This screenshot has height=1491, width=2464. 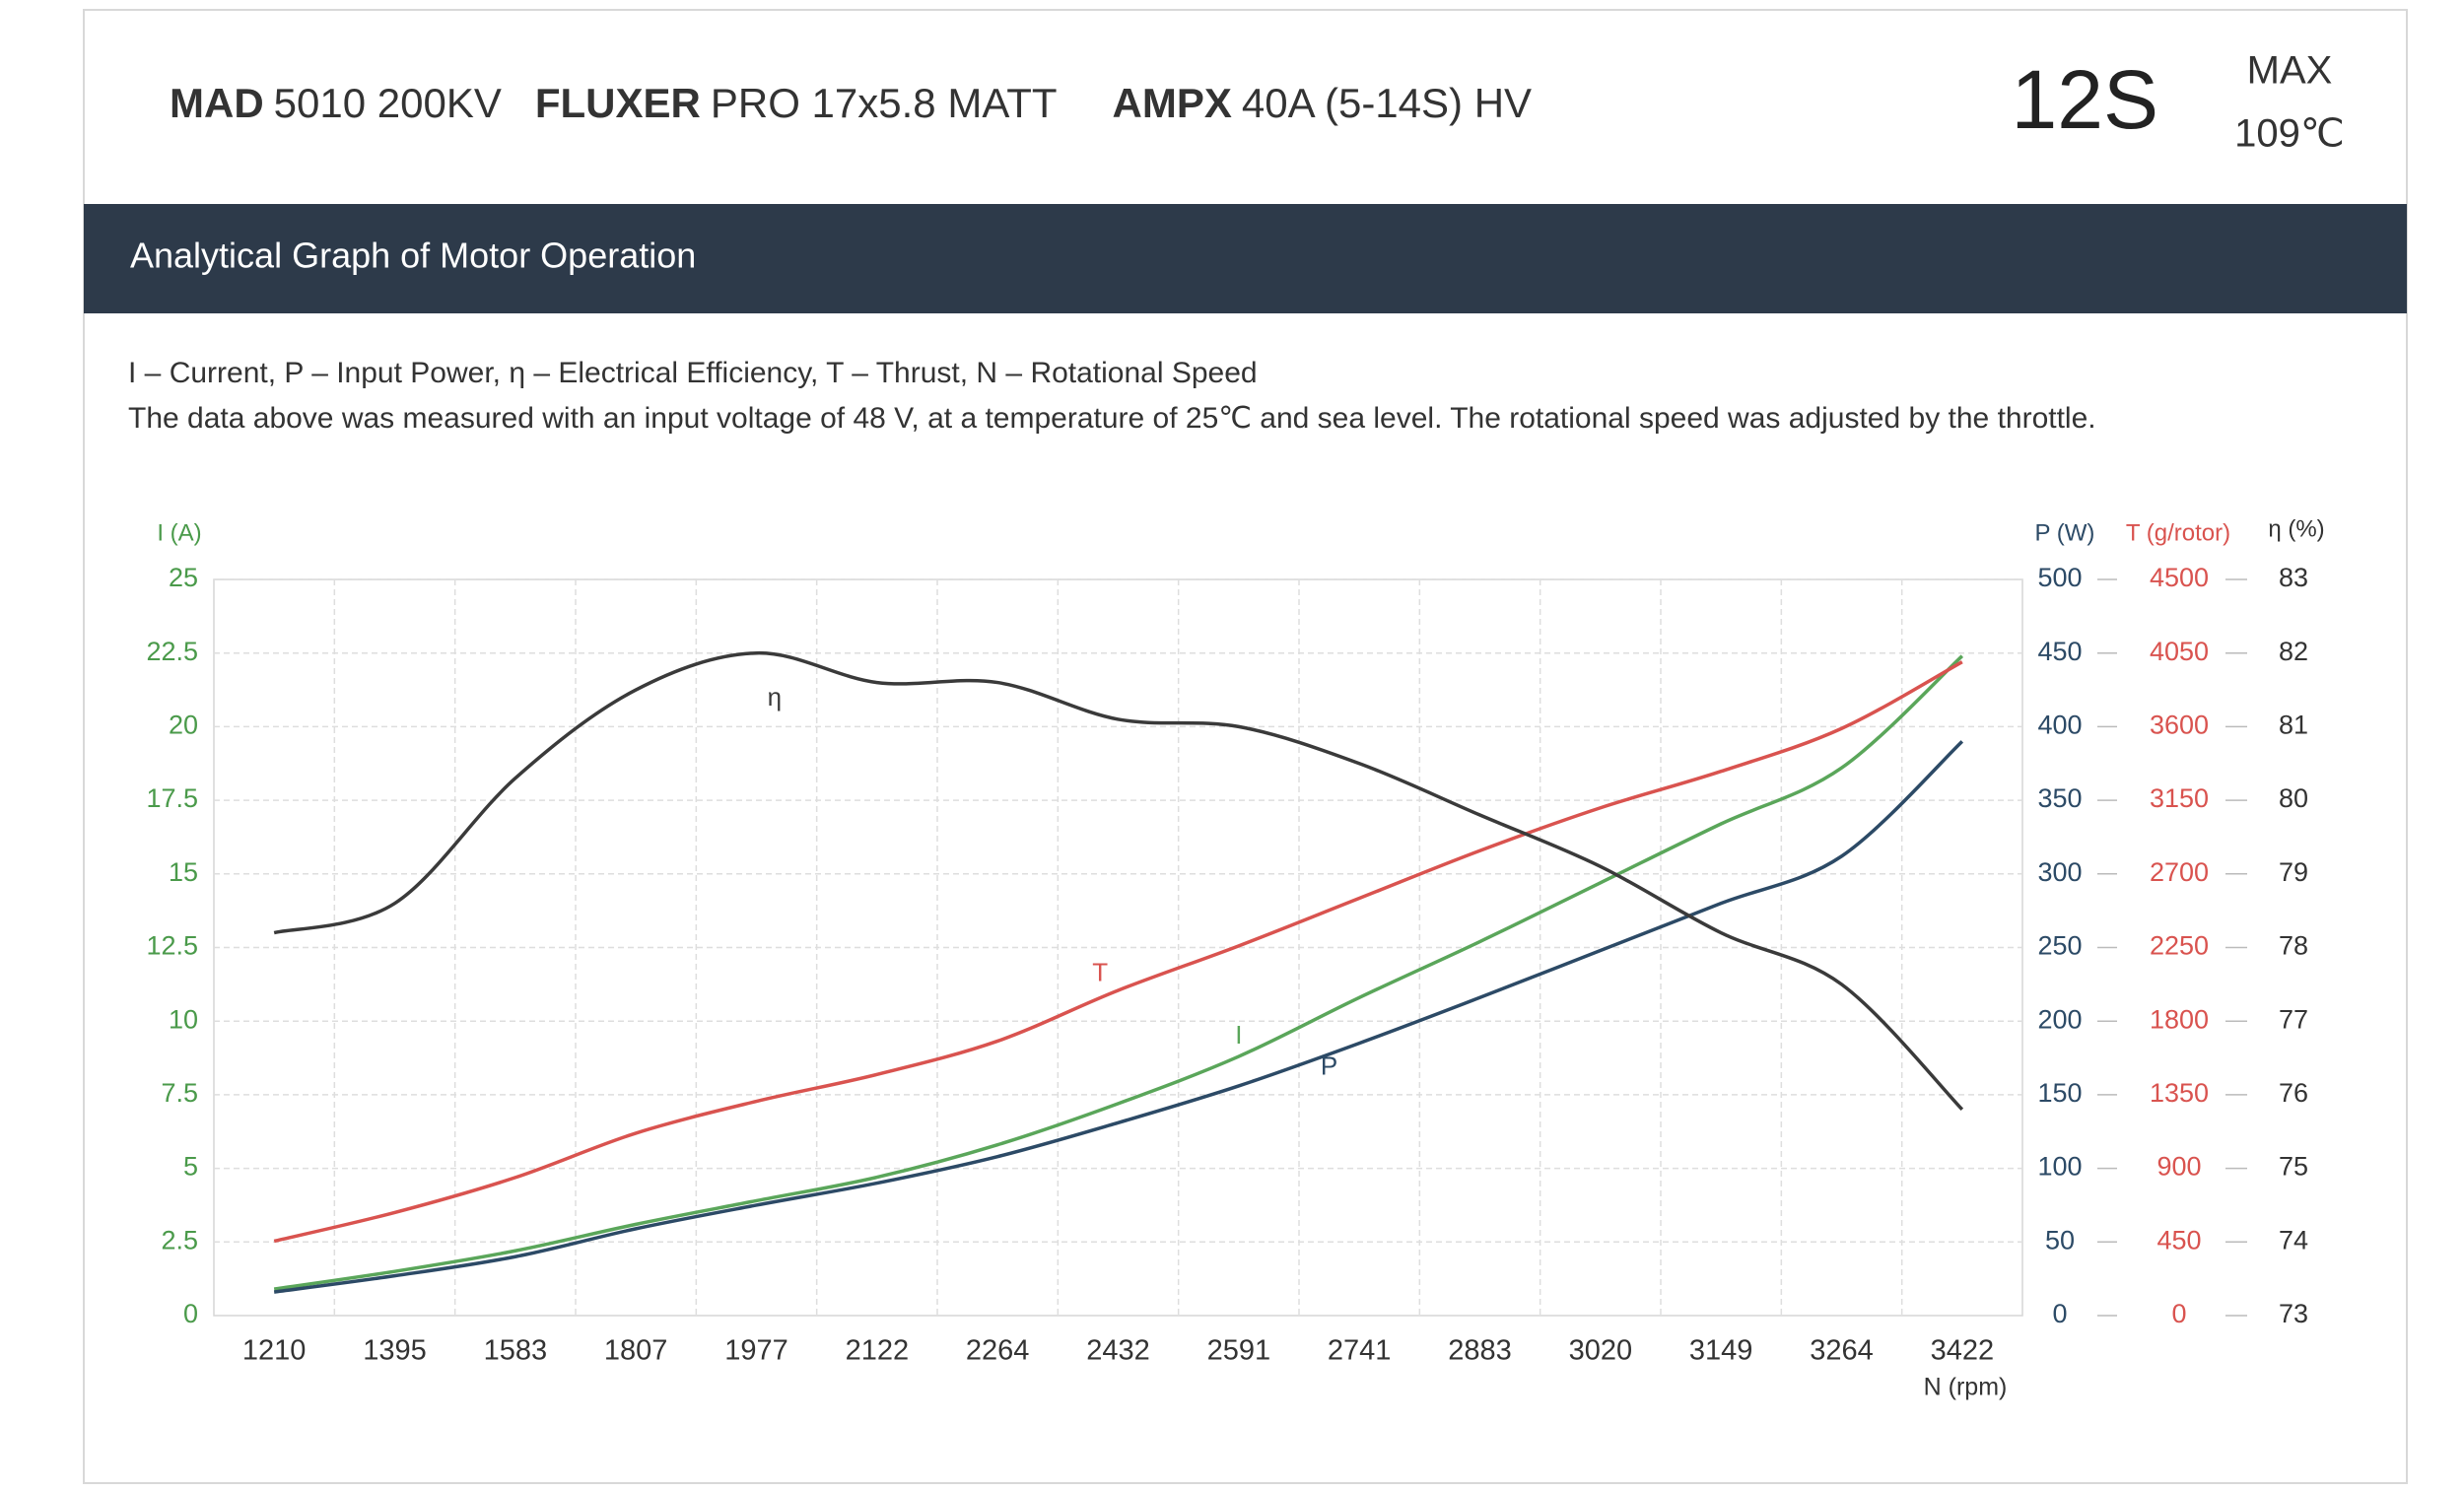 I want to click on tick-label: 22.5, so click(x=172, y=652).